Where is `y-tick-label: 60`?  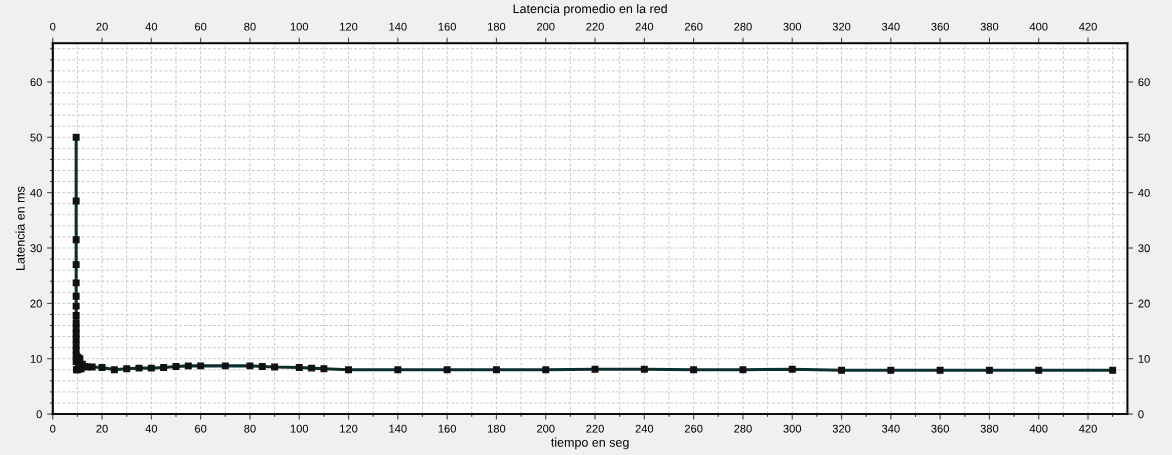 y-tick-label: 60 is located at coordinates (36, 82).